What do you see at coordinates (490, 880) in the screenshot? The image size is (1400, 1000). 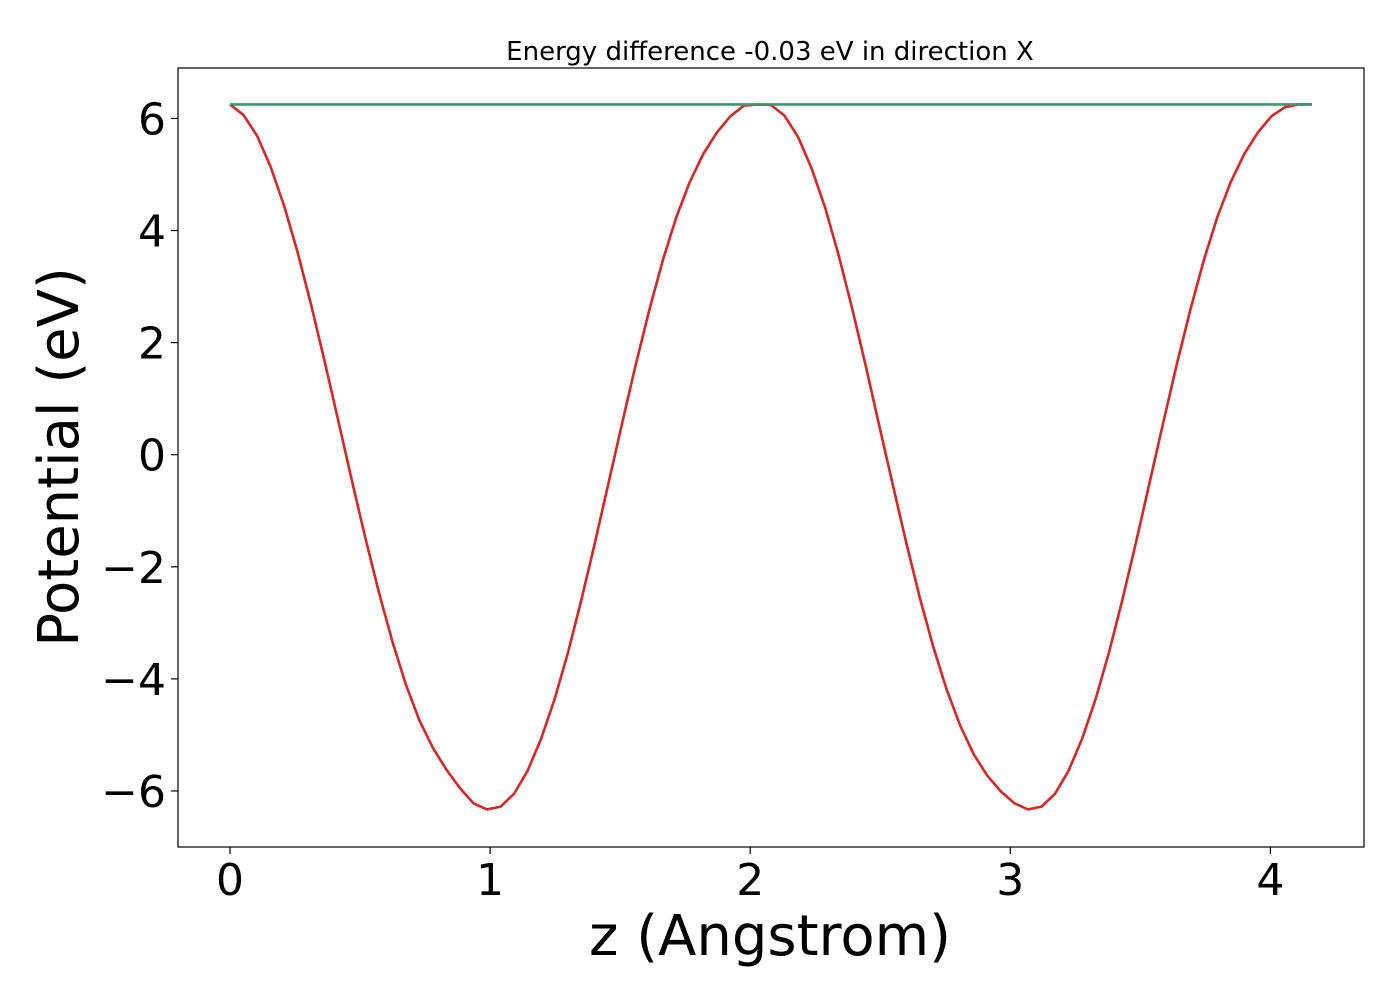 I see `x-tick-label: 1` at bounding box center [490, 880].